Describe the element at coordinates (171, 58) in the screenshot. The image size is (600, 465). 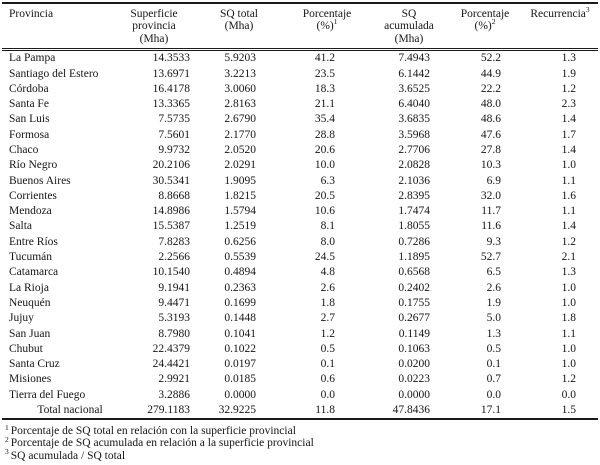
I see `value-cell: 14.3533` at that location.